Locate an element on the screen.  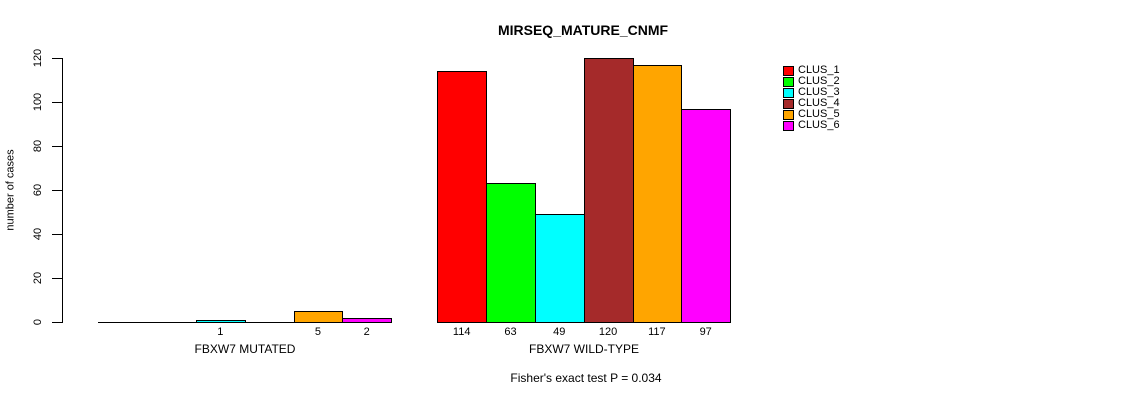
bar-value-label-clus-1-fbxw7-wild-type: 114 is located at coordinates (461, 332).